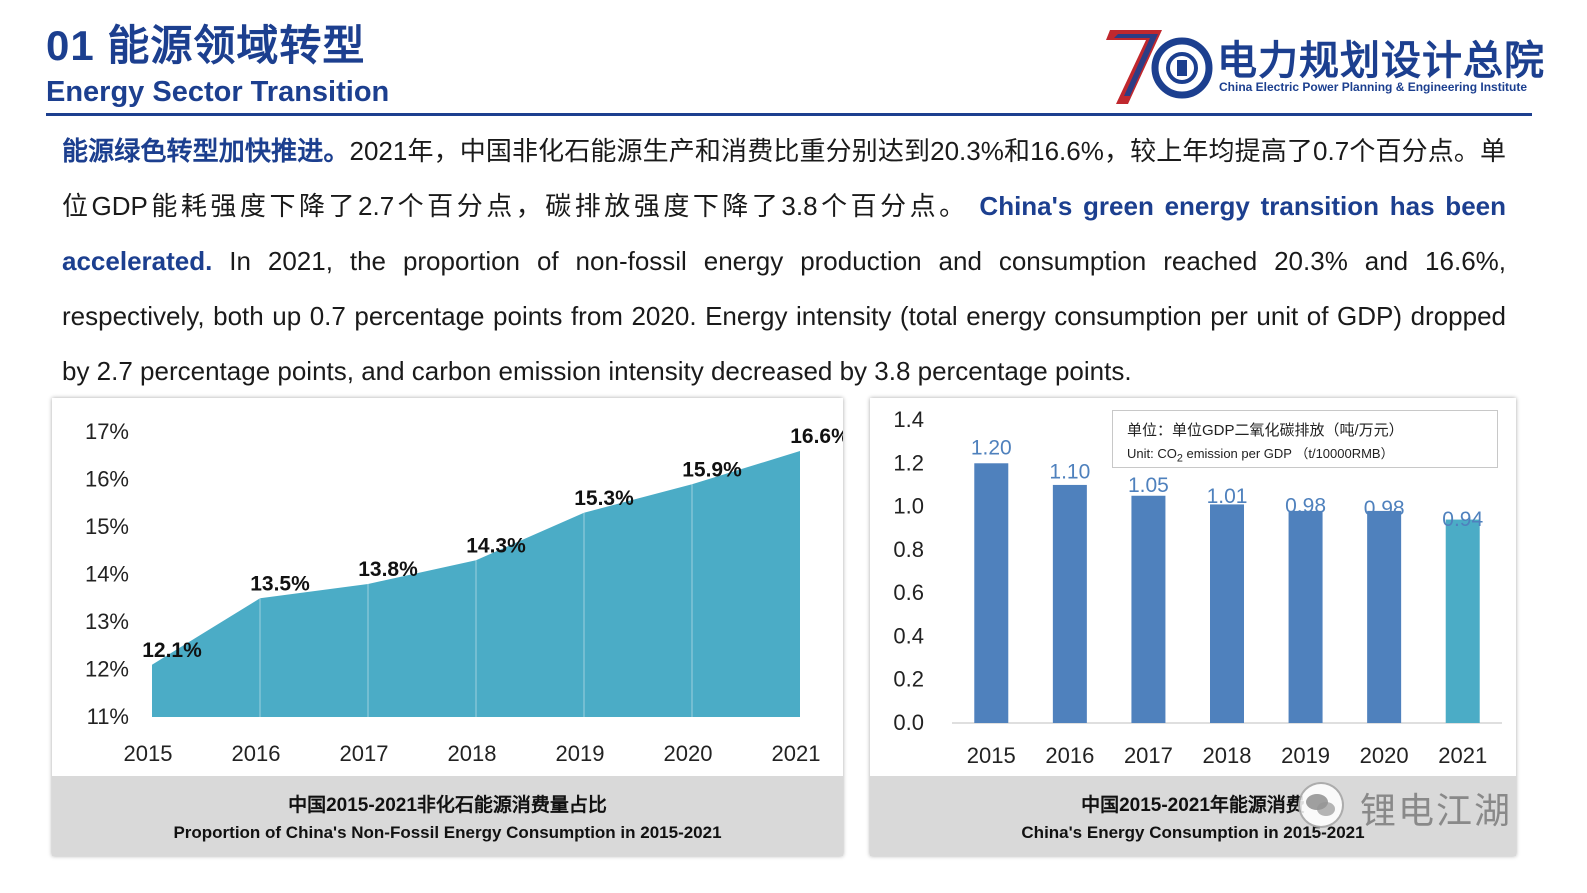  Describe the element at coordinates (388, 569) in the screenshot. I see `data-label: 13.8%` at that location.